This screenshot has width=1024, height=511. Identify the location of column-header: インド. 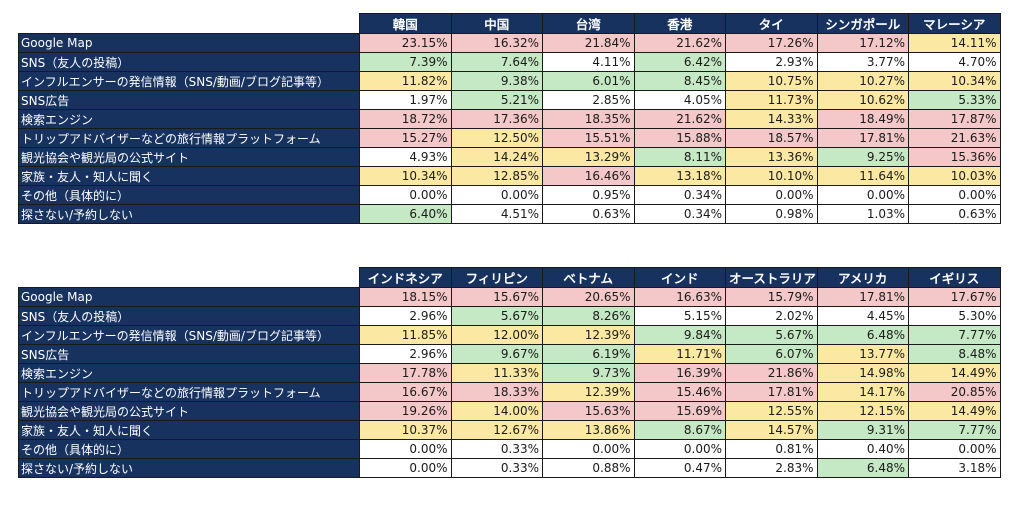
(679, 277).